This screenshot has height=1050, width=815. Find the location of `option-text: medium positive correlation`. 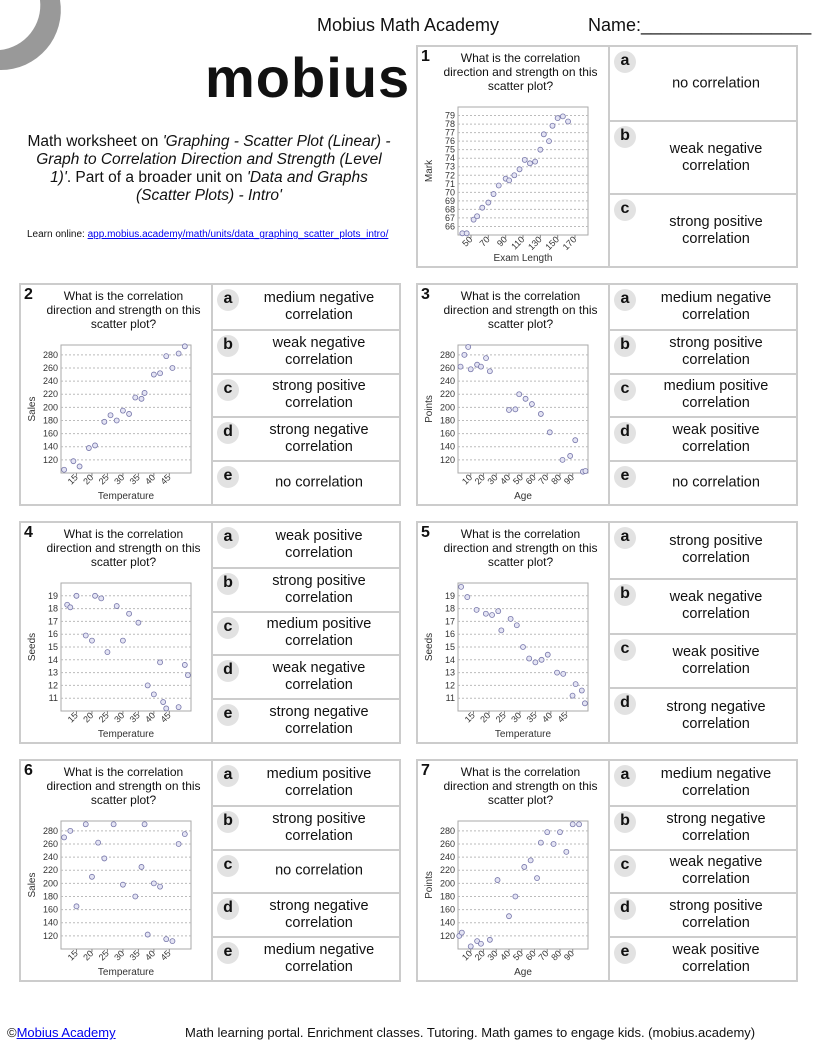

option-text: medium positive correlation is located at coordinates (716, 395).